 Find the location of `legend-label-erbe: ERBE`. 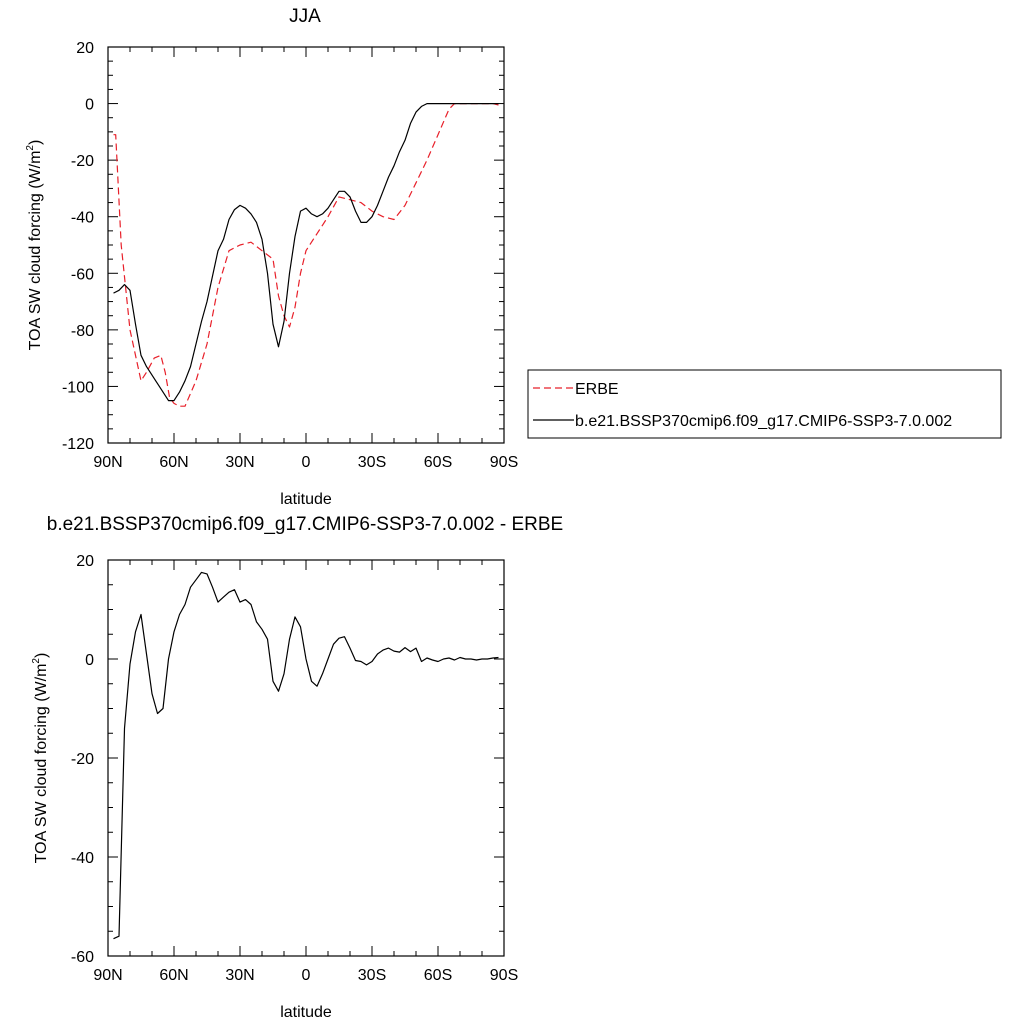

legend-label-erbe: ERBE is located at coordinates (597, 389).